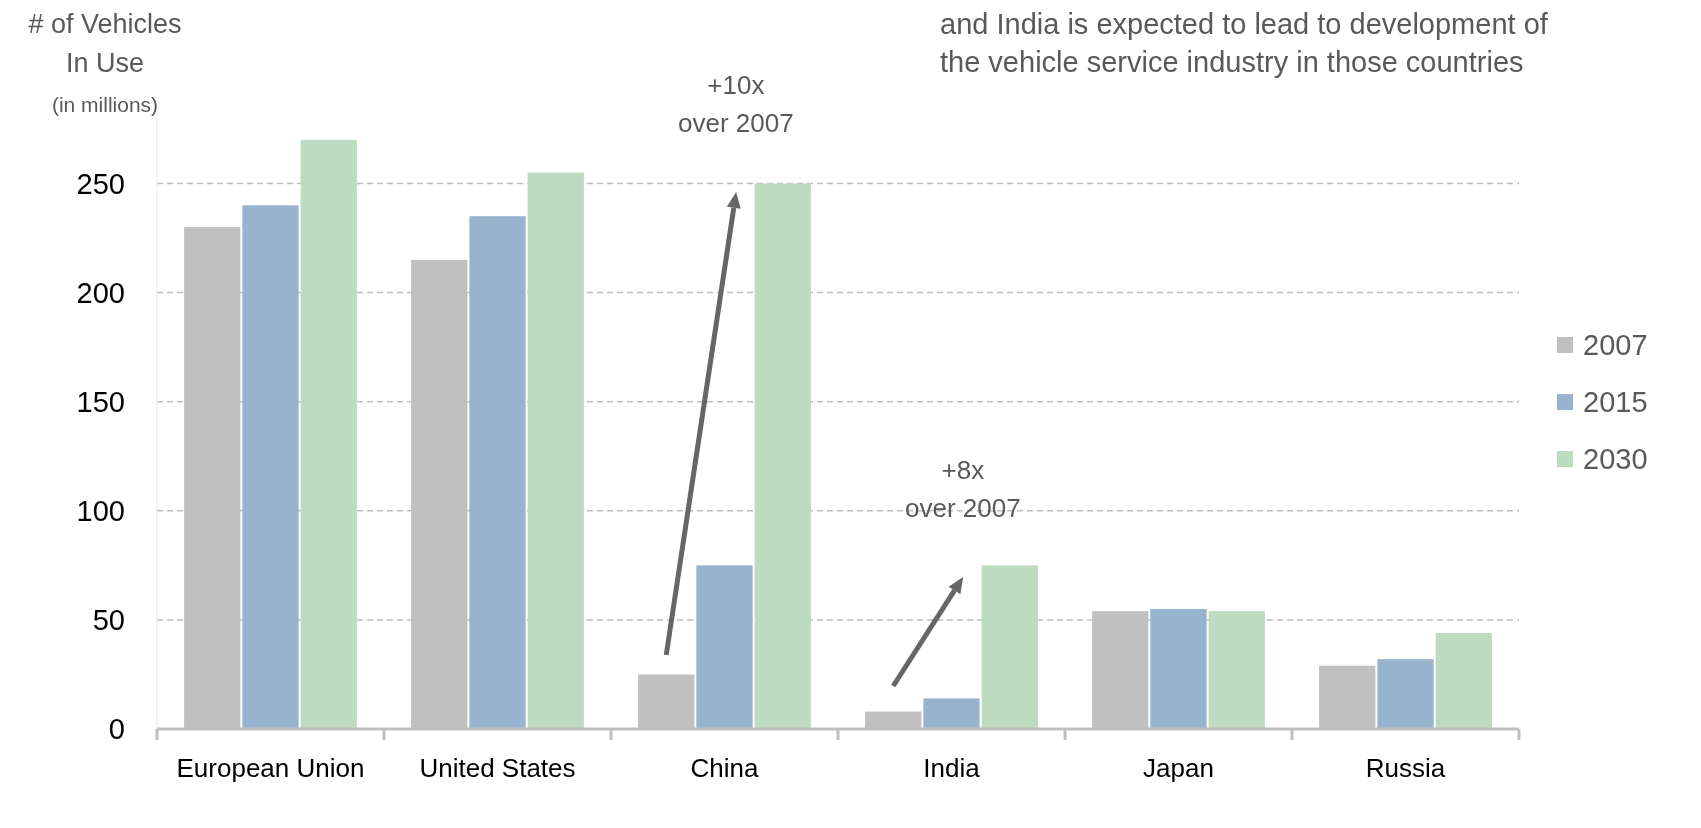 This screenshot has width=1701, height=828. I want to click on annotation: +8x over 2007, so click(963, 489).